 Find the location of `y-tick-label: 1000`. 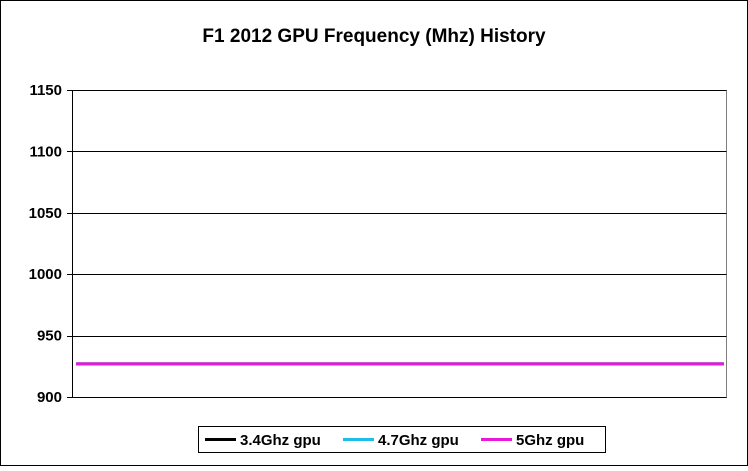

y-tick-label: 1000 is located at coordinates (45, 274).